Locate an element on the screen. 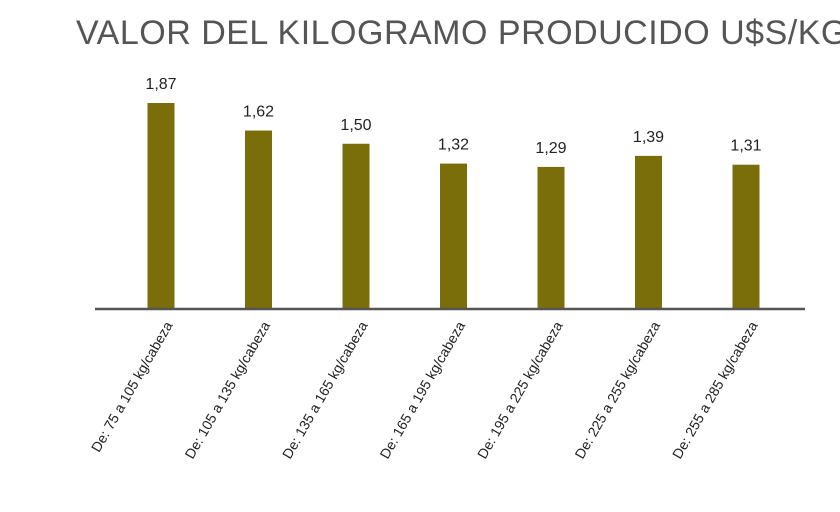 This screenshot has width=840, height=512. category-label-4: De: 165 a 195 kg/cabeza is located at coordinates (422, 389).